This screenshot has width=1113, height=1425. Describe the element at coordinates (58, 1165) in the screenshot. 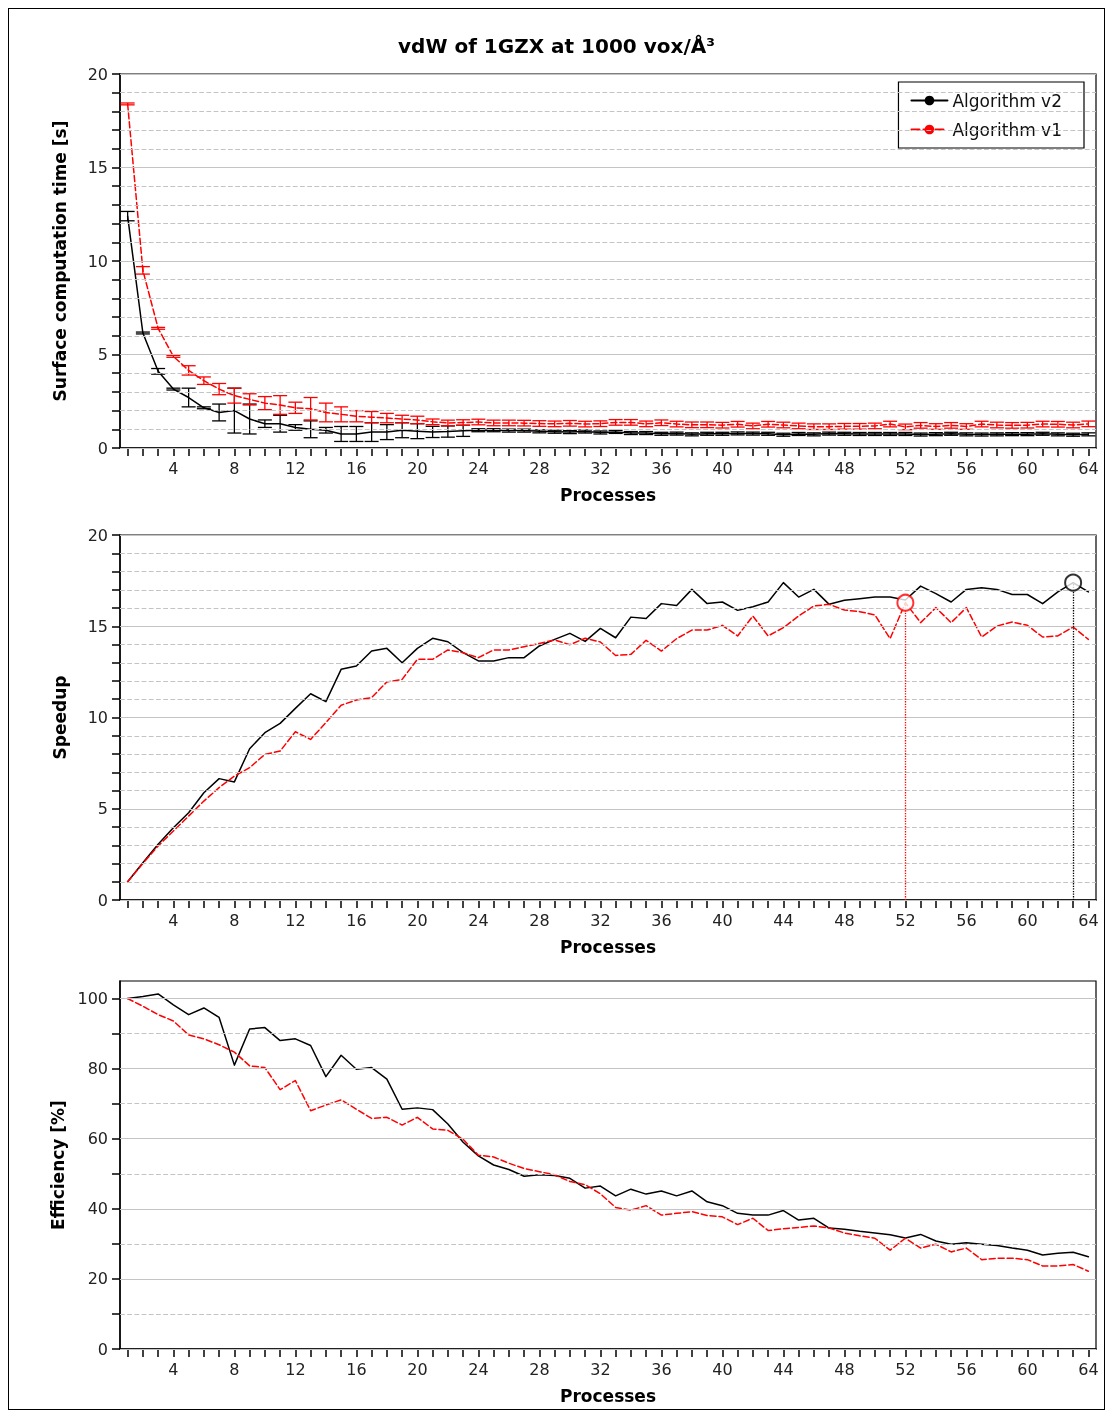

I see `y-axis-title: Efficiency [%]` at that location.